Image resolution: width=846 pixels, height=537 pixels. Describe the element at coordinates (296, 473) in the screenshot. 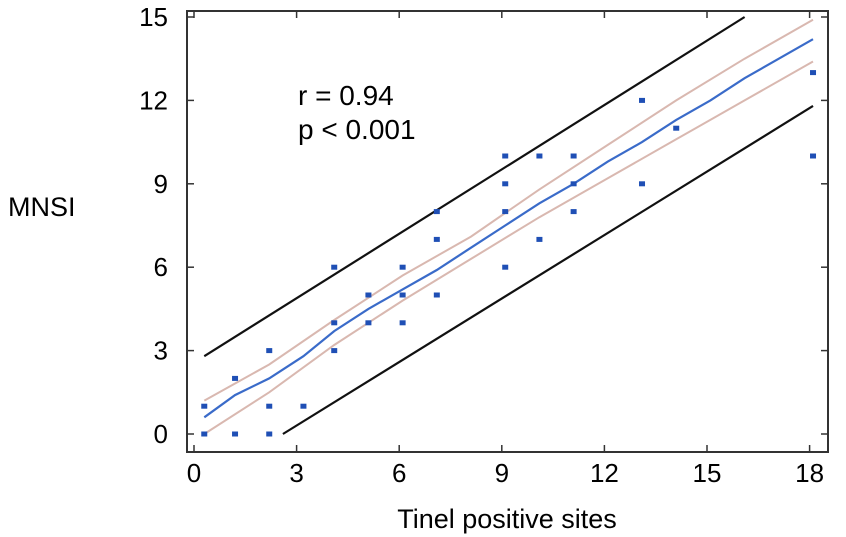

I see `x-tick-label-3: 3` at that location.